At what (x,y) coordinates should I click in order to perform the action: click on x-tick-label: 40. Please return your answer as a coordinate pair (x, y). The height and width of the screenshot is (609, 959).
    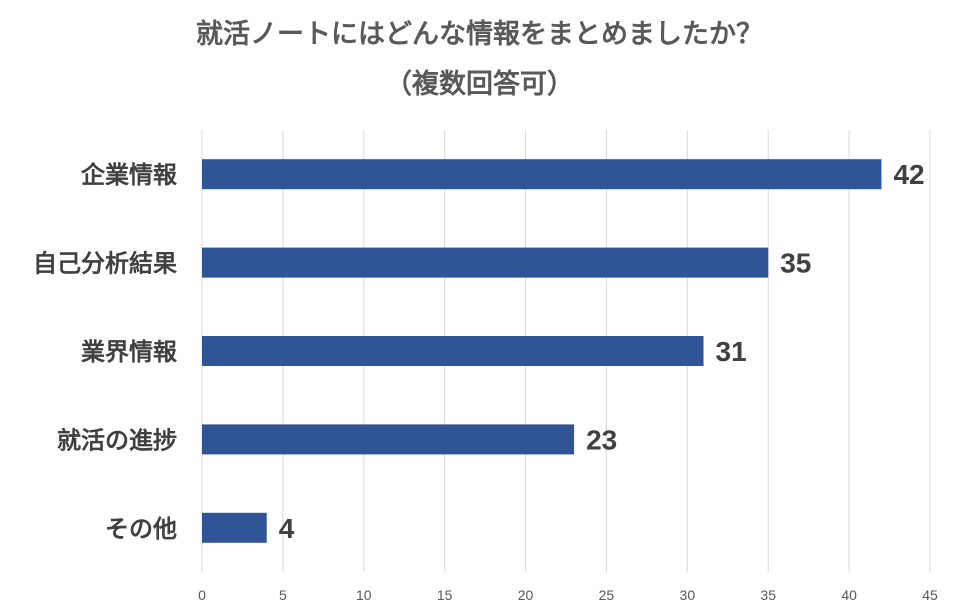
    Looking at the image, I should click on (849, 595).